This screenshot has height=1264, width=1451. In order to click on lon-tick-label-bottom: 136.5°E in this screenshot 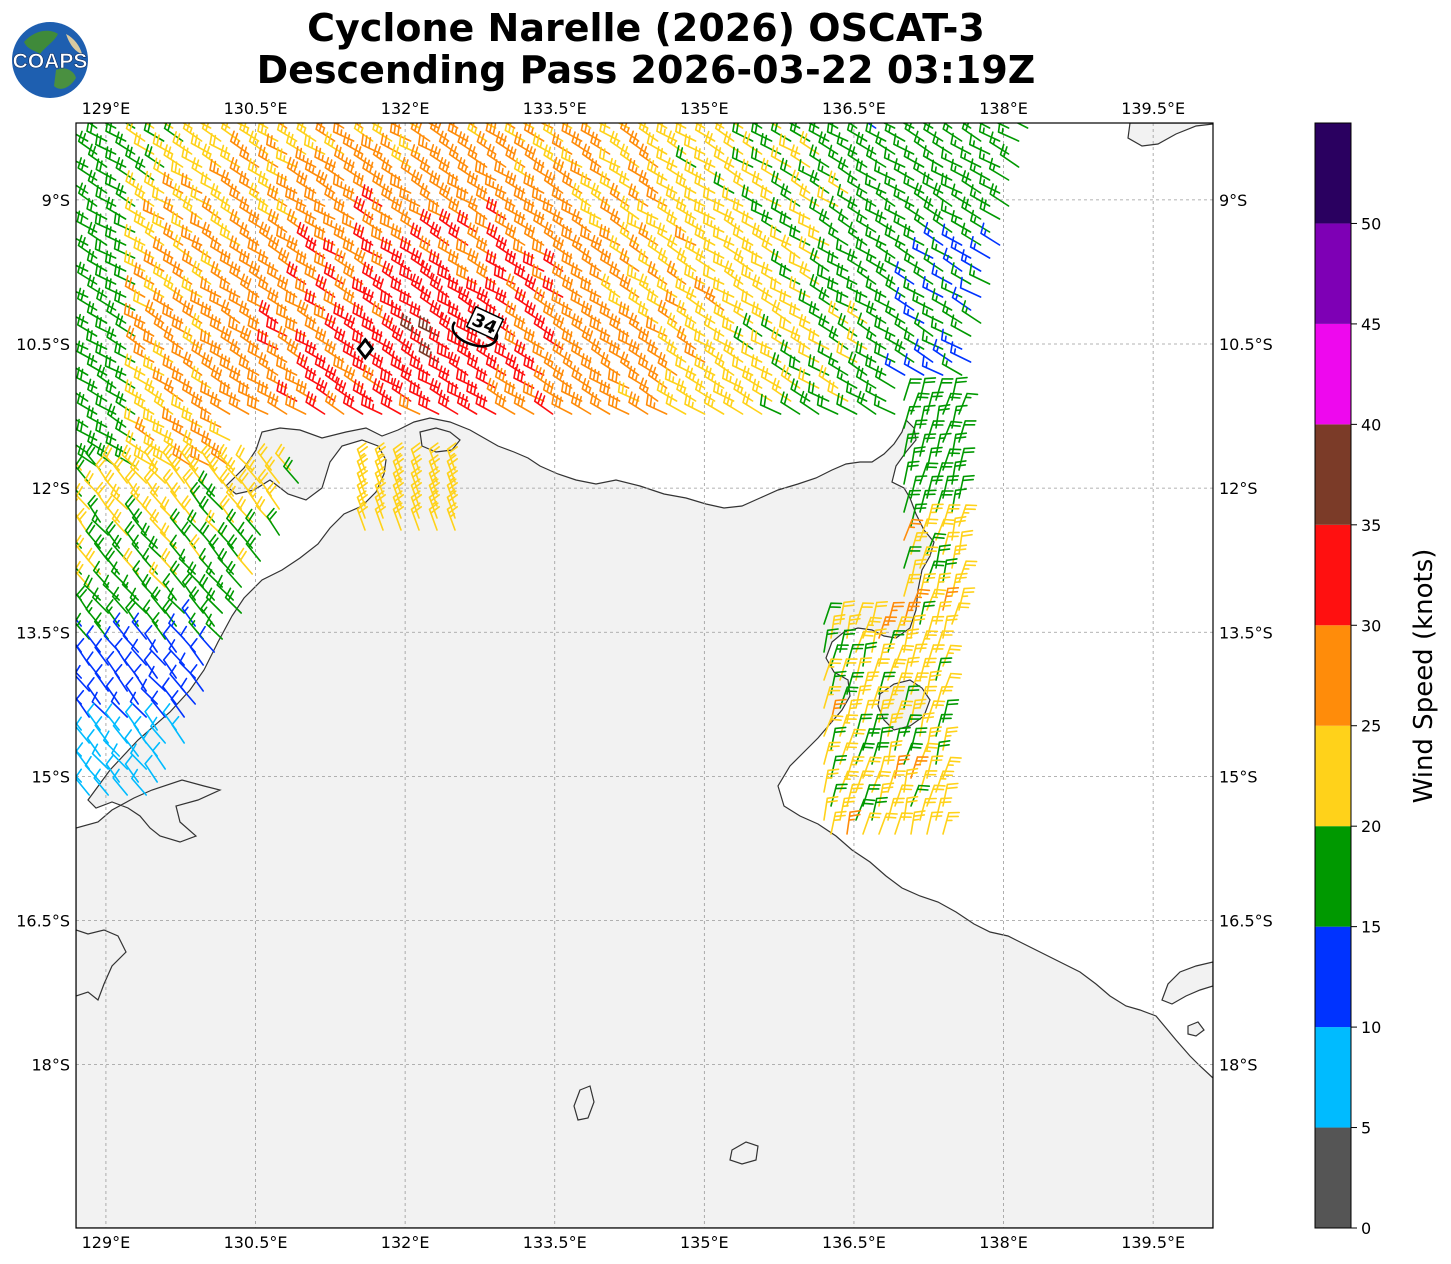, I will do `click(854, 1242)`.